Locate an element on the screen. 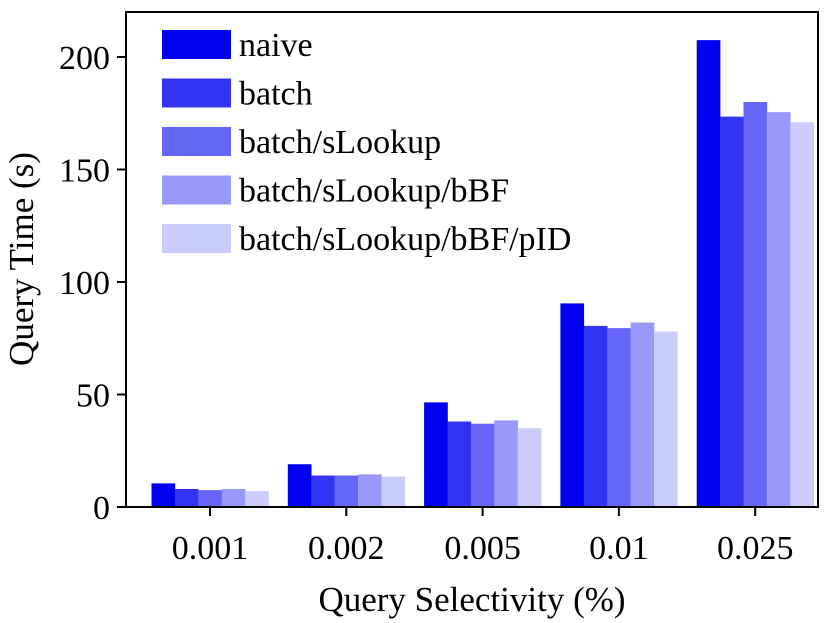  y-axis: 0 50 100 150 200 is located at coordinates (92, 283).